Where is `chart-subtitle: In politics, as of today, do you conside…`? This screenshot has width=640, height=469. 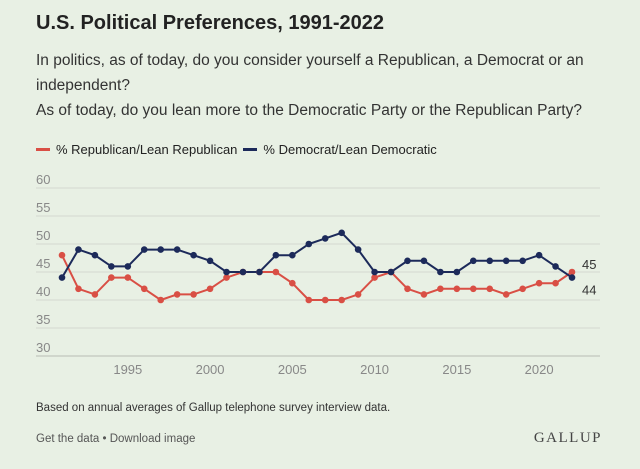 chart-subtitle: In politics, as of today, do you conside… is located at coordinates (326, 85).